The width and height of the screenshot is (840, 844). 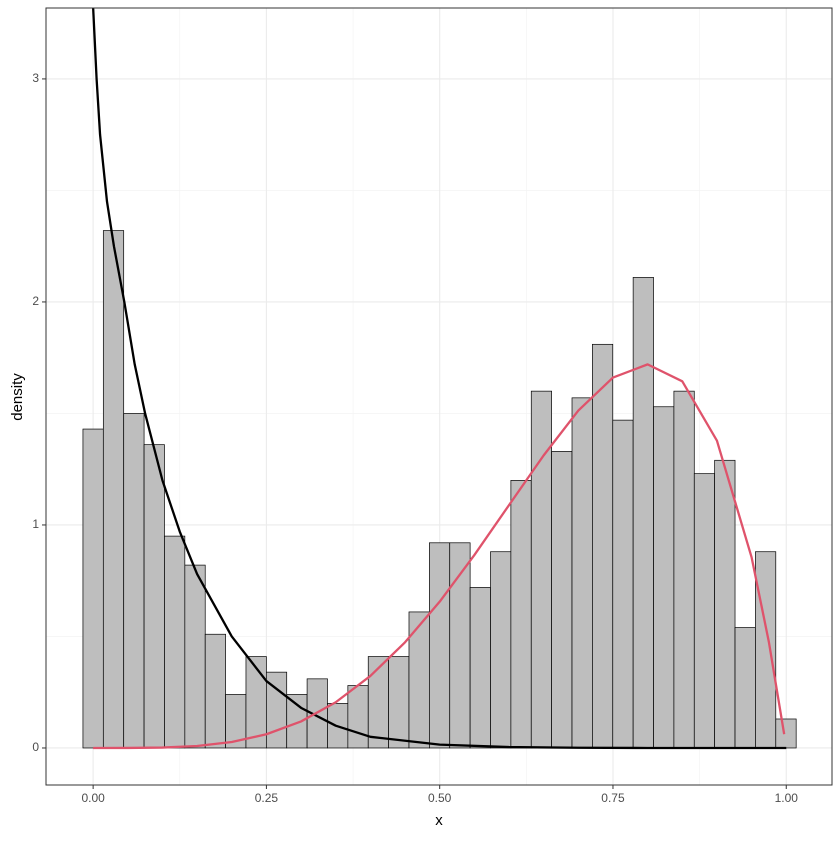 What do you see at coordinates (439, 820) in the screenshot?
I see `x-axis-title: x` at bounding box center [439, 820].